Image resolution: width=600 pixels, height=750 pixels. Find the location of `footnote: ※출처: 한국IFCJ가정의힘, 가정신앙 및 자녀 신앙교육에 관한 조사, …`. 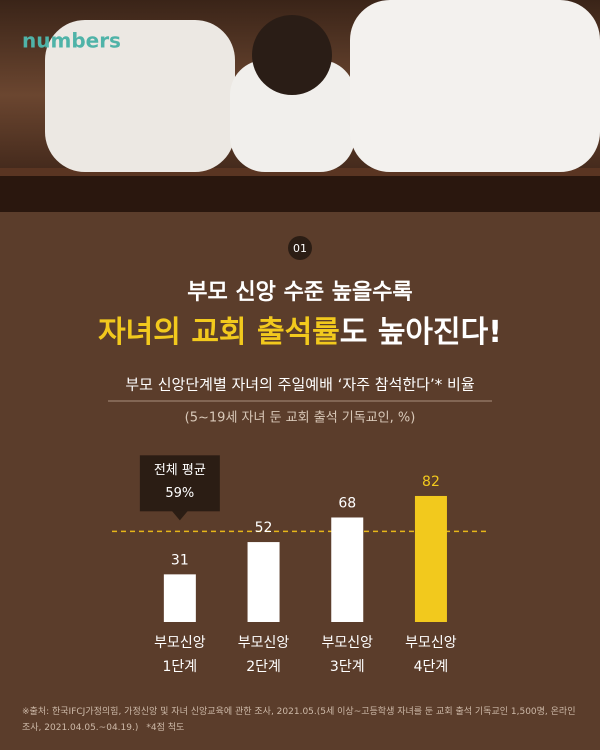

footnote: ※출처: 한국IFCJ가정의힘, 가정신앙 및 자녀 신앙교육에 관한 조사, … is located at coordinates (302, 720).